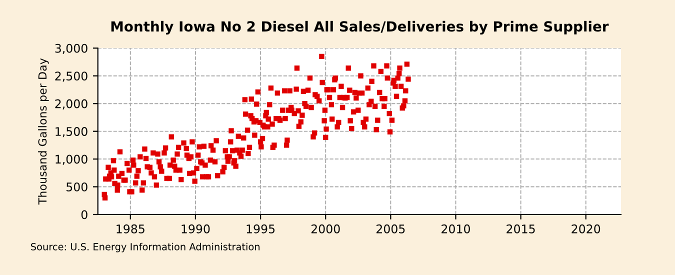 The width and height of the screenshot is (675, 275). Describe the element at coordinates (71, 77) in the screenshot. I see `y-tick-label: 2,500` at that location.